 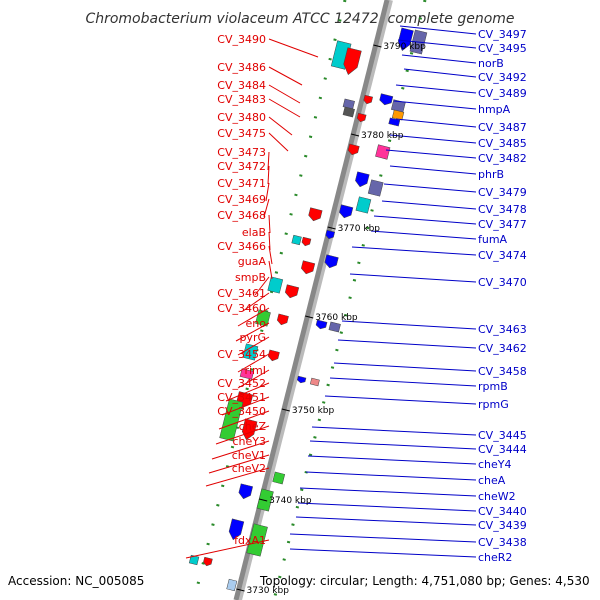 What do you see at coordinates (76, 581) in the screenshot?
I see `accession-text: Accession: NC_005085` at bounding box center [76, 581].